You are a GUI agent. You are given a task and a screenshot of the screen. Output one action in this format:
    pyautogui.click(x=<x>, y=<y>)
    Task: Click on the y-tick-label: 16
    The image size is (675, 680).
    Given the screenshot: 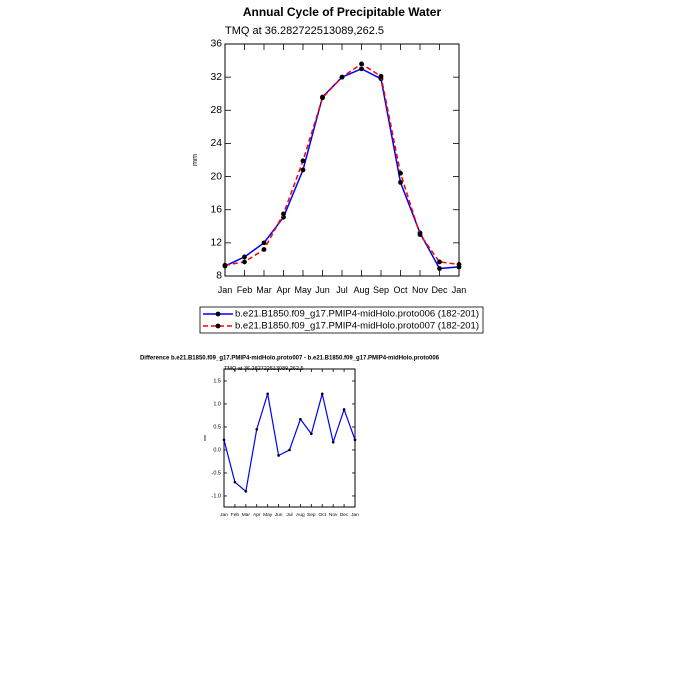 What is the action you would take?
    pyautogui.click(x=216, y=209)
    